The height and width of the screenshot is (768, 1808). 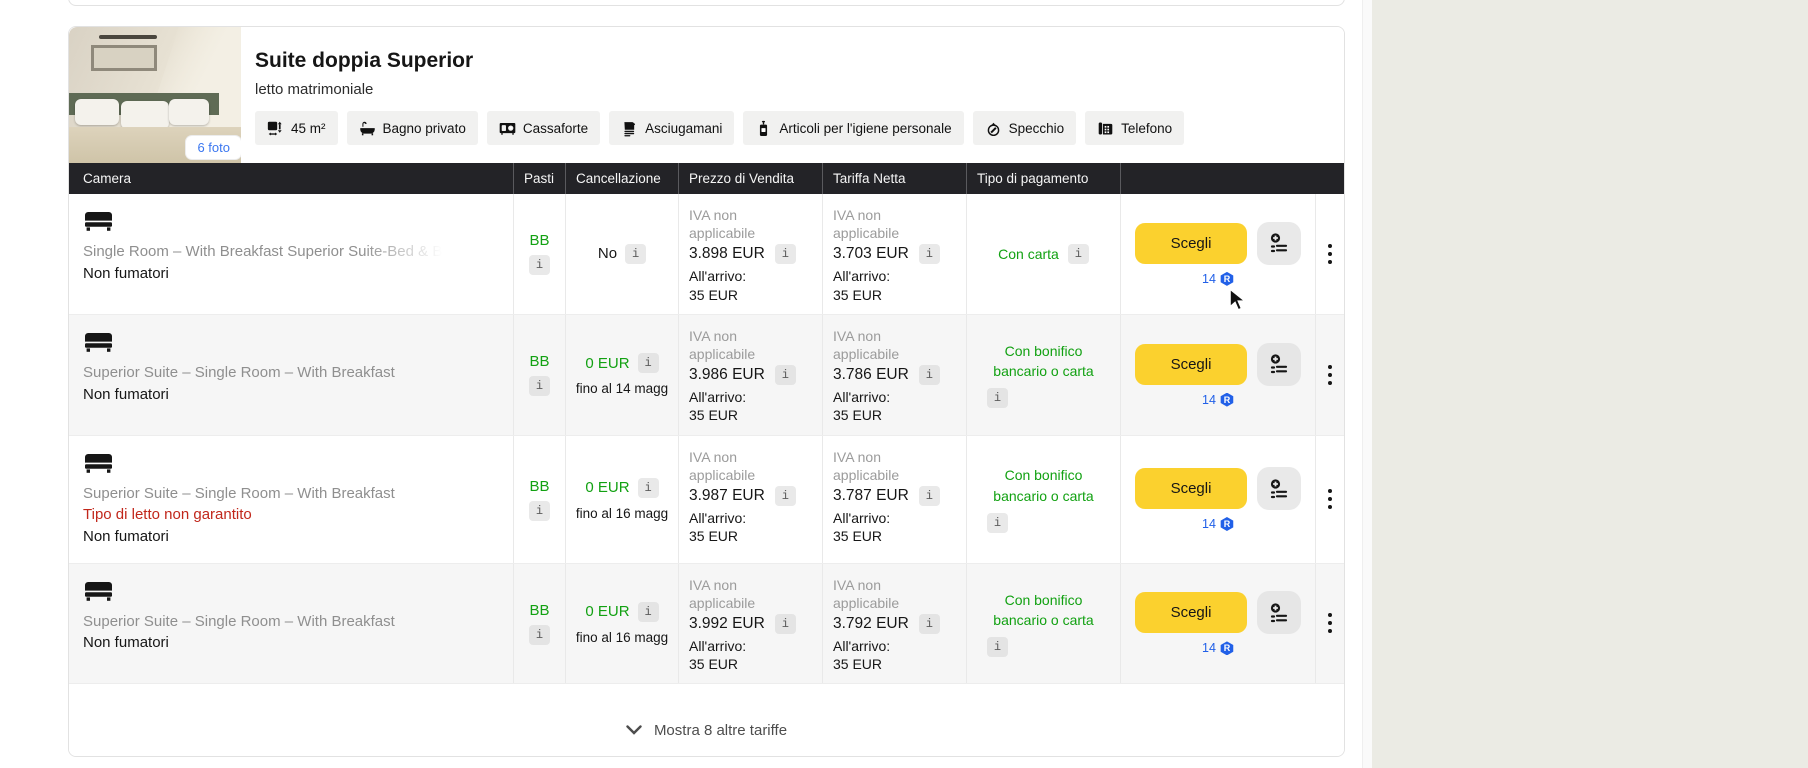 I want to click on cell-cancellation: 0 EUR i fino al 16 magg, so click(x=622, y=623).